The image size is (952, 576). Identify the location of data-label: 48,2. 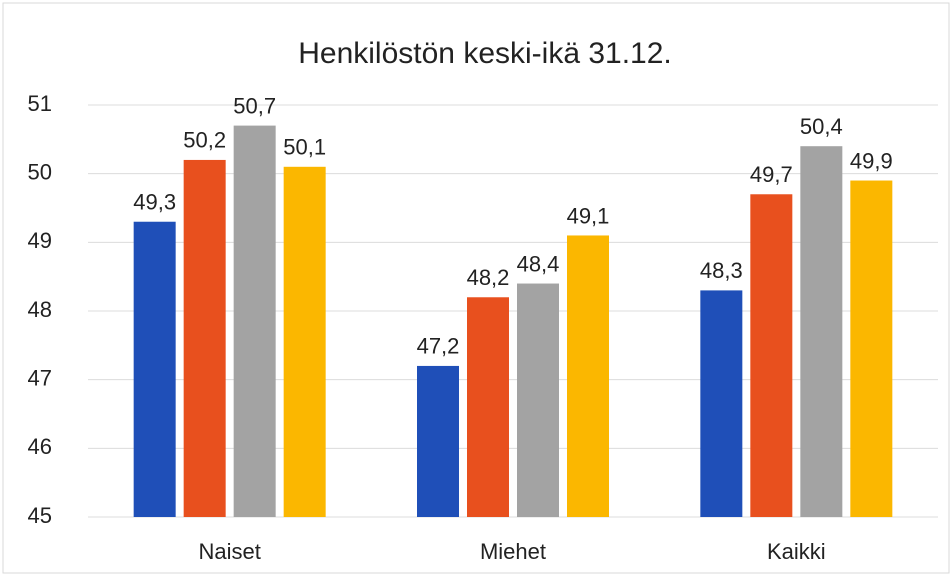
(488, 277).